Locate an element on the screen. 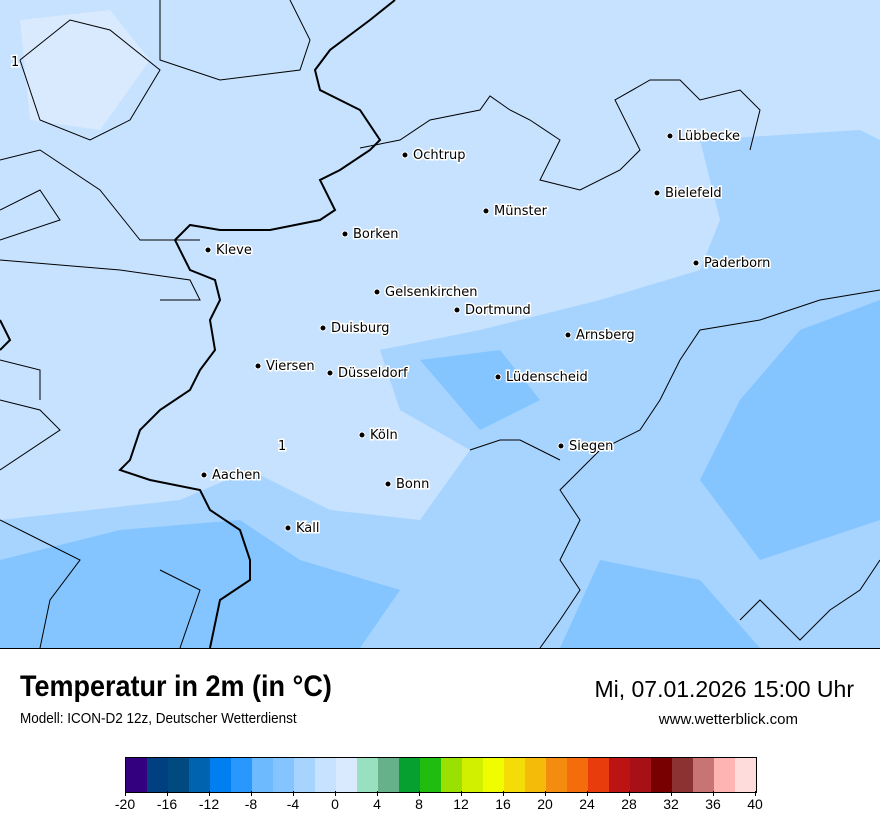 This screenshot has height=830, width=880. legend-tick-label: 40 is located at coordinates (755, 804).